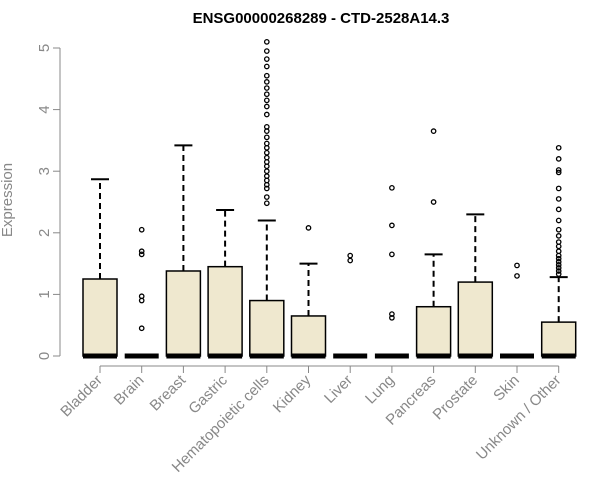 The height and width of the screenshot is (500, 600). I want to click on x-tick-label: Prostate, so click(456, 398).